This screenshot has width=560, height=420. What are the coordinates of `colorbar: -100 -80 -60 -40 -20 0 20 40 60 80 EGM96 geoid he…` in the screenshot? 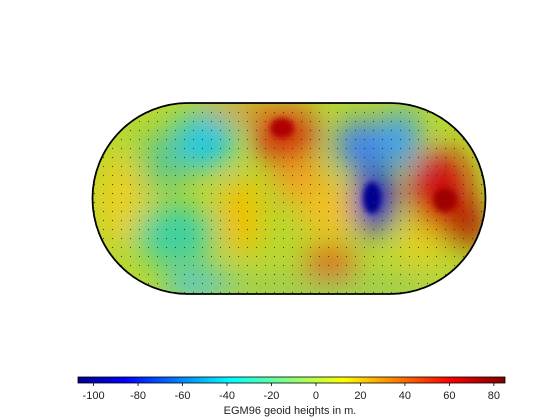 It's located at (291, 396).